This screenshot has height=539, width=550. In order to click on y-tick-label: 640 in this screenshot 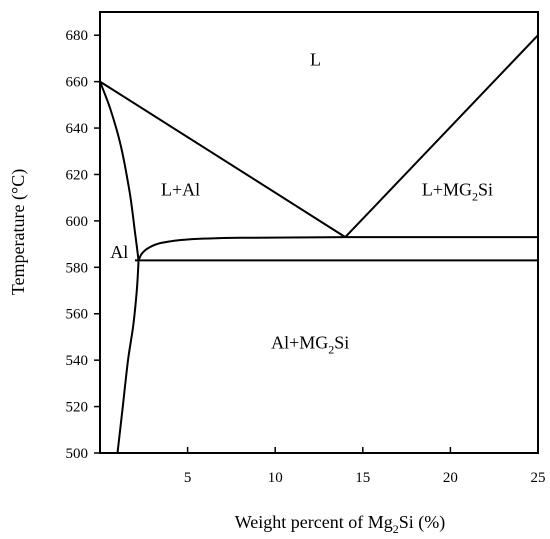, I will do `click(77, 129)`.